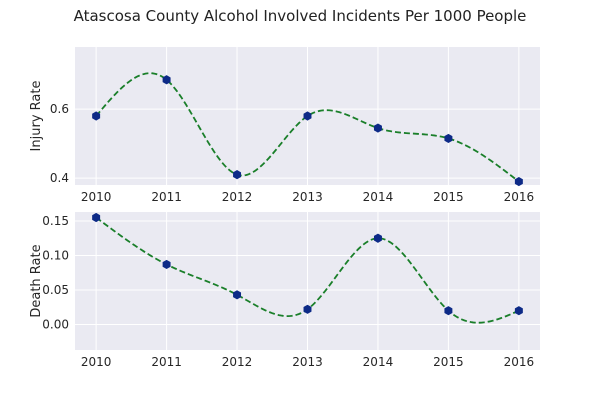 This screenshot has width=600, height=400. Describe the element at coordinates (96, 362) in the screenshot. I see `death-x-tick-label: 2010` at that location.